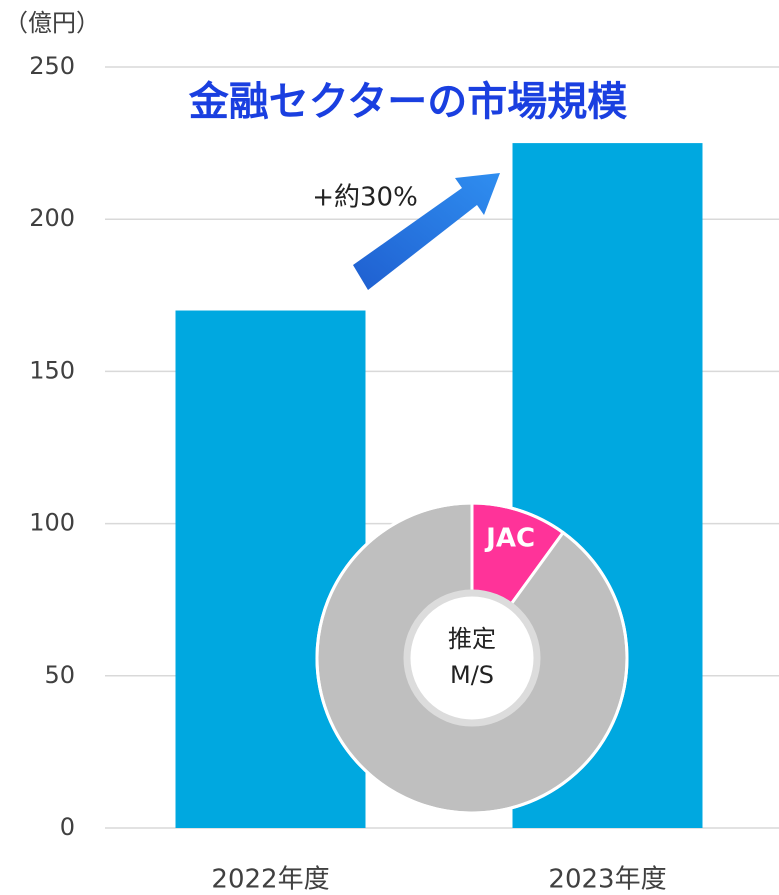  What do you see at coordinates (270, 880) in the screenshot?
I see `x-tick-label: 2022年度` at bounding box center [270, 880].